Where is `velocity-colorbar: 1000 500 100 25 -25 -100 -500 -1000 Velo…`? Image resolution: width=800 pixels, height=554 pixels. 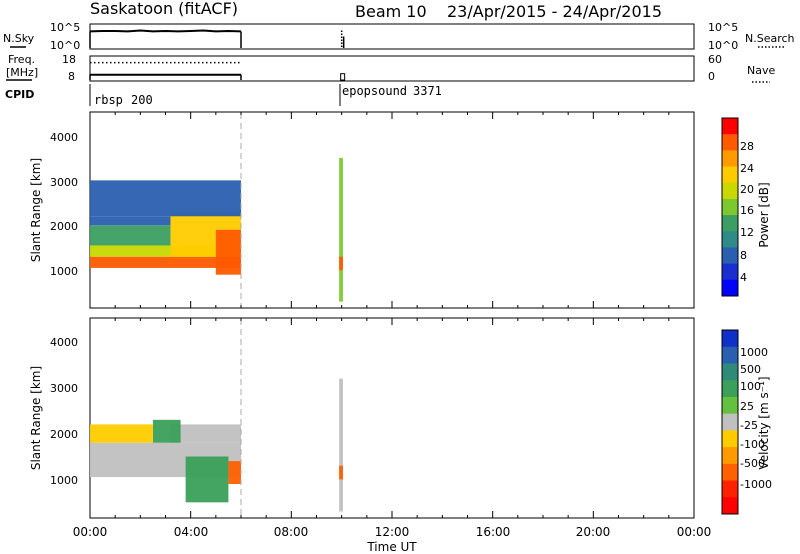
velocity-colorbar: 1000 500 100 25 -25 -100 -500 -1000 Velo… is located at coordinates (746, 422).